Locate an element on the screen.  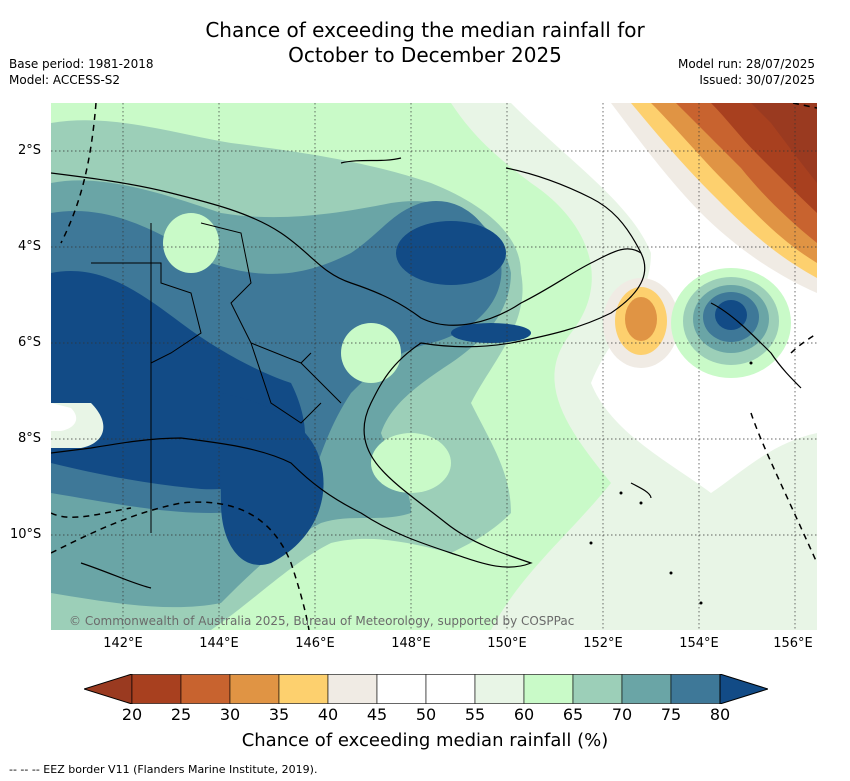
colorbar-label: Chance of exceeding median rainfall (%) is located at coordinates (425, 740).